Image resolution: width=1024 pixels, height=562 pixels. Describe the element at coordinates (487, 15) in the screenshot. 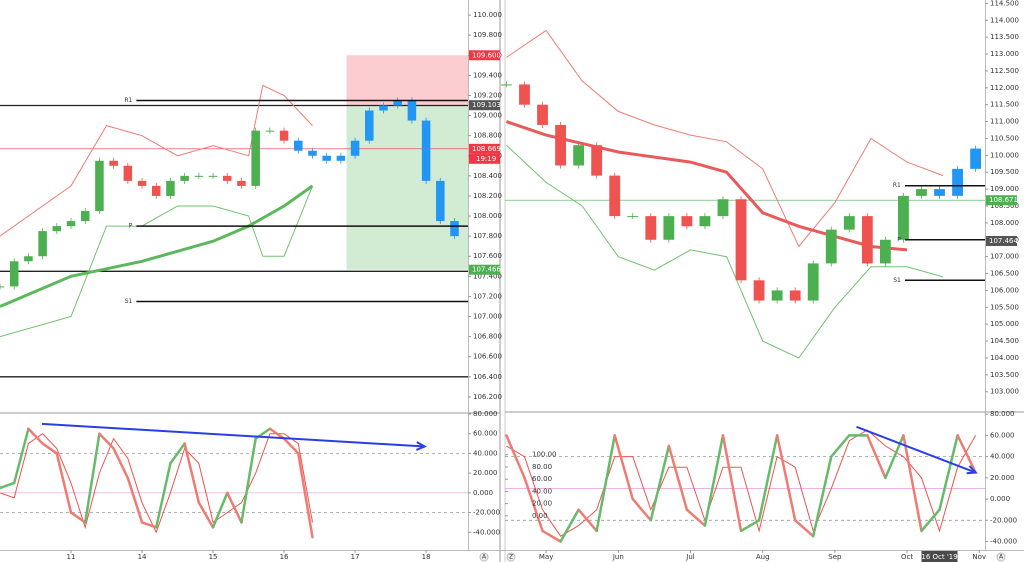

I see `y-tick-label: 110.000` at that location.